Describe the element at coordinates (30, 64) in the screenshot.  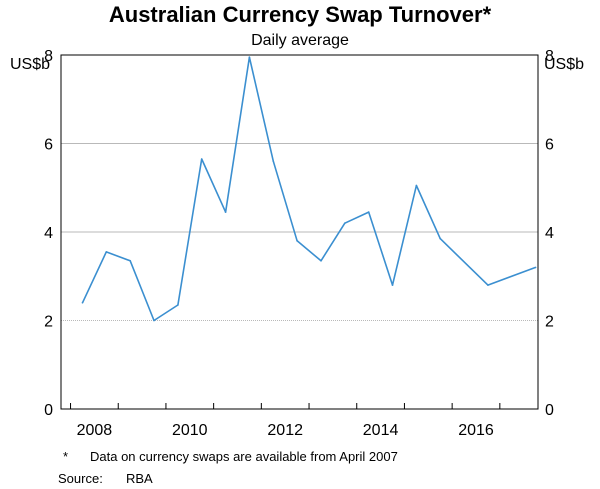
I see `y-axis-label-left: US$b` at that location.